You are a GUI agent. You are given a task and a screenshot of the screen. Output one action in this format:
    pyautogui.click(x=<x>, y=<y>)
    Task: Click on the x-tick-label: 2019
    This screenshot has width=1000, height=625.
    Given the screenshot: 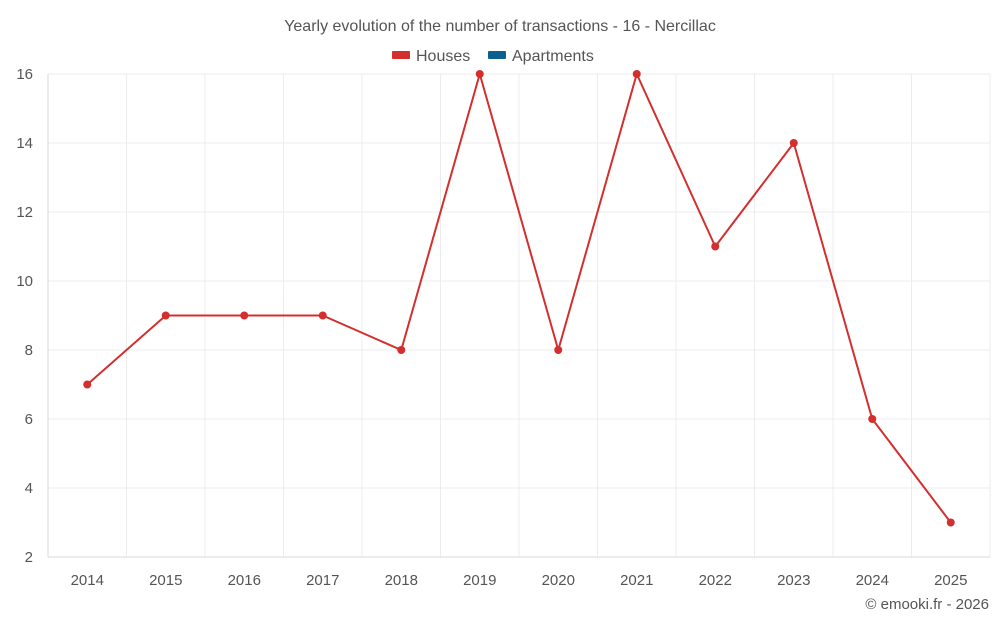 What is the action you would take?
    pyautogui.click(x=479, y=580)
    